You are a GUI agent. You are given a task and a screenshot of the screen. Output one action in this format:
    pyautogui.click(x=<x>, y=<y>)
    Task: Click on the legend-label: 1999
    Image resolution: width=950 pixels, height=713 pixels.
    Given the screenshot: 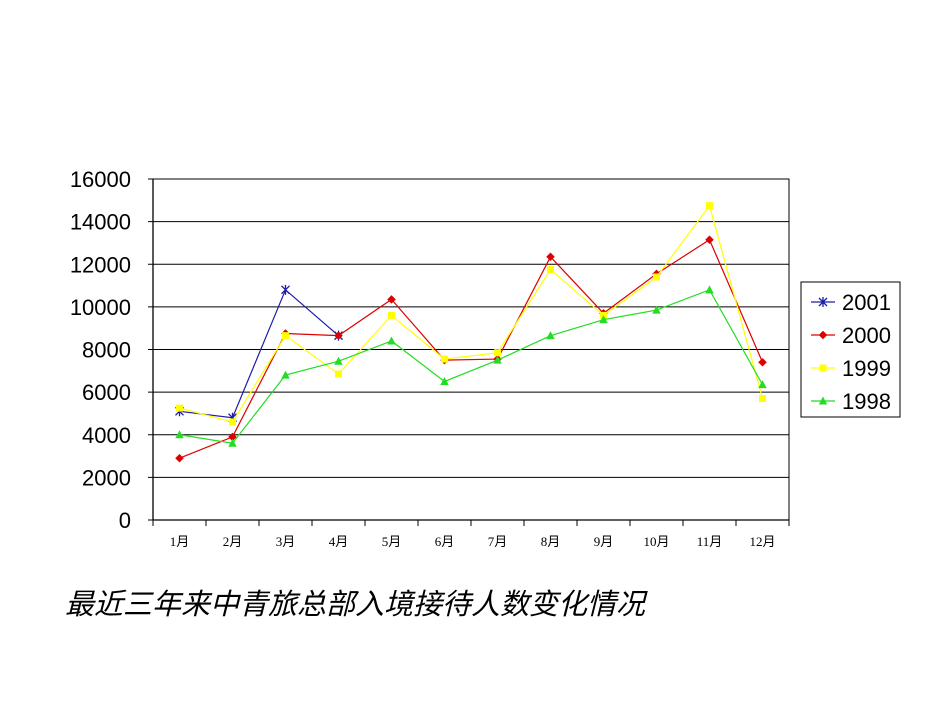 What is the action you would take?
    pyautogui.click(x=866, y=368)
    